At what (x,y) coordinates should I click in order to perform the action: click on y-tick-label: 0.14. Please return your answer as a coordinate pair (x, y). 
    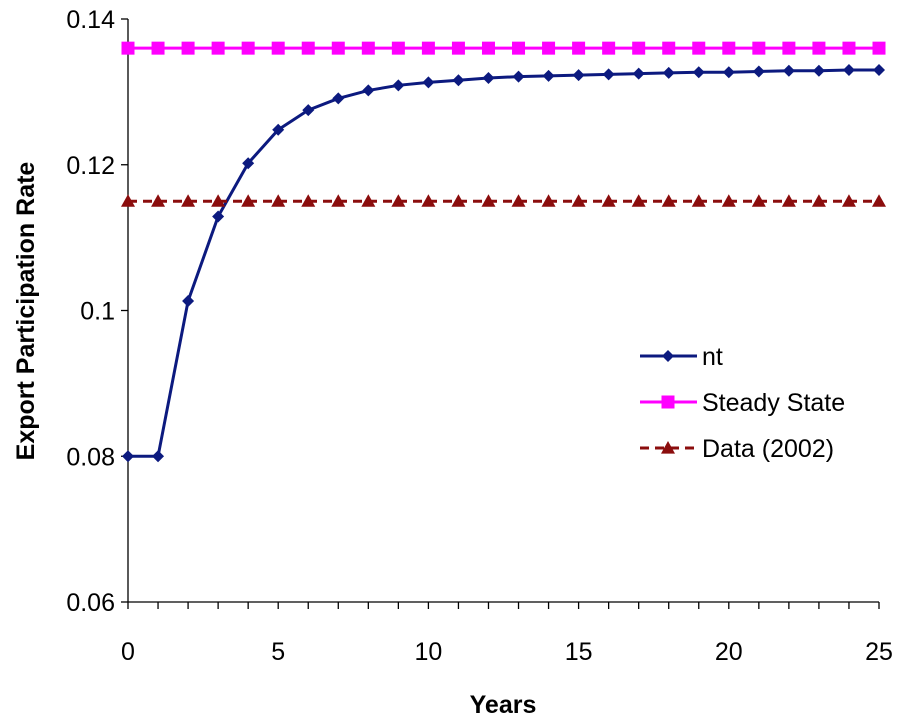
    Looking at the image, I should click on (90, 20).